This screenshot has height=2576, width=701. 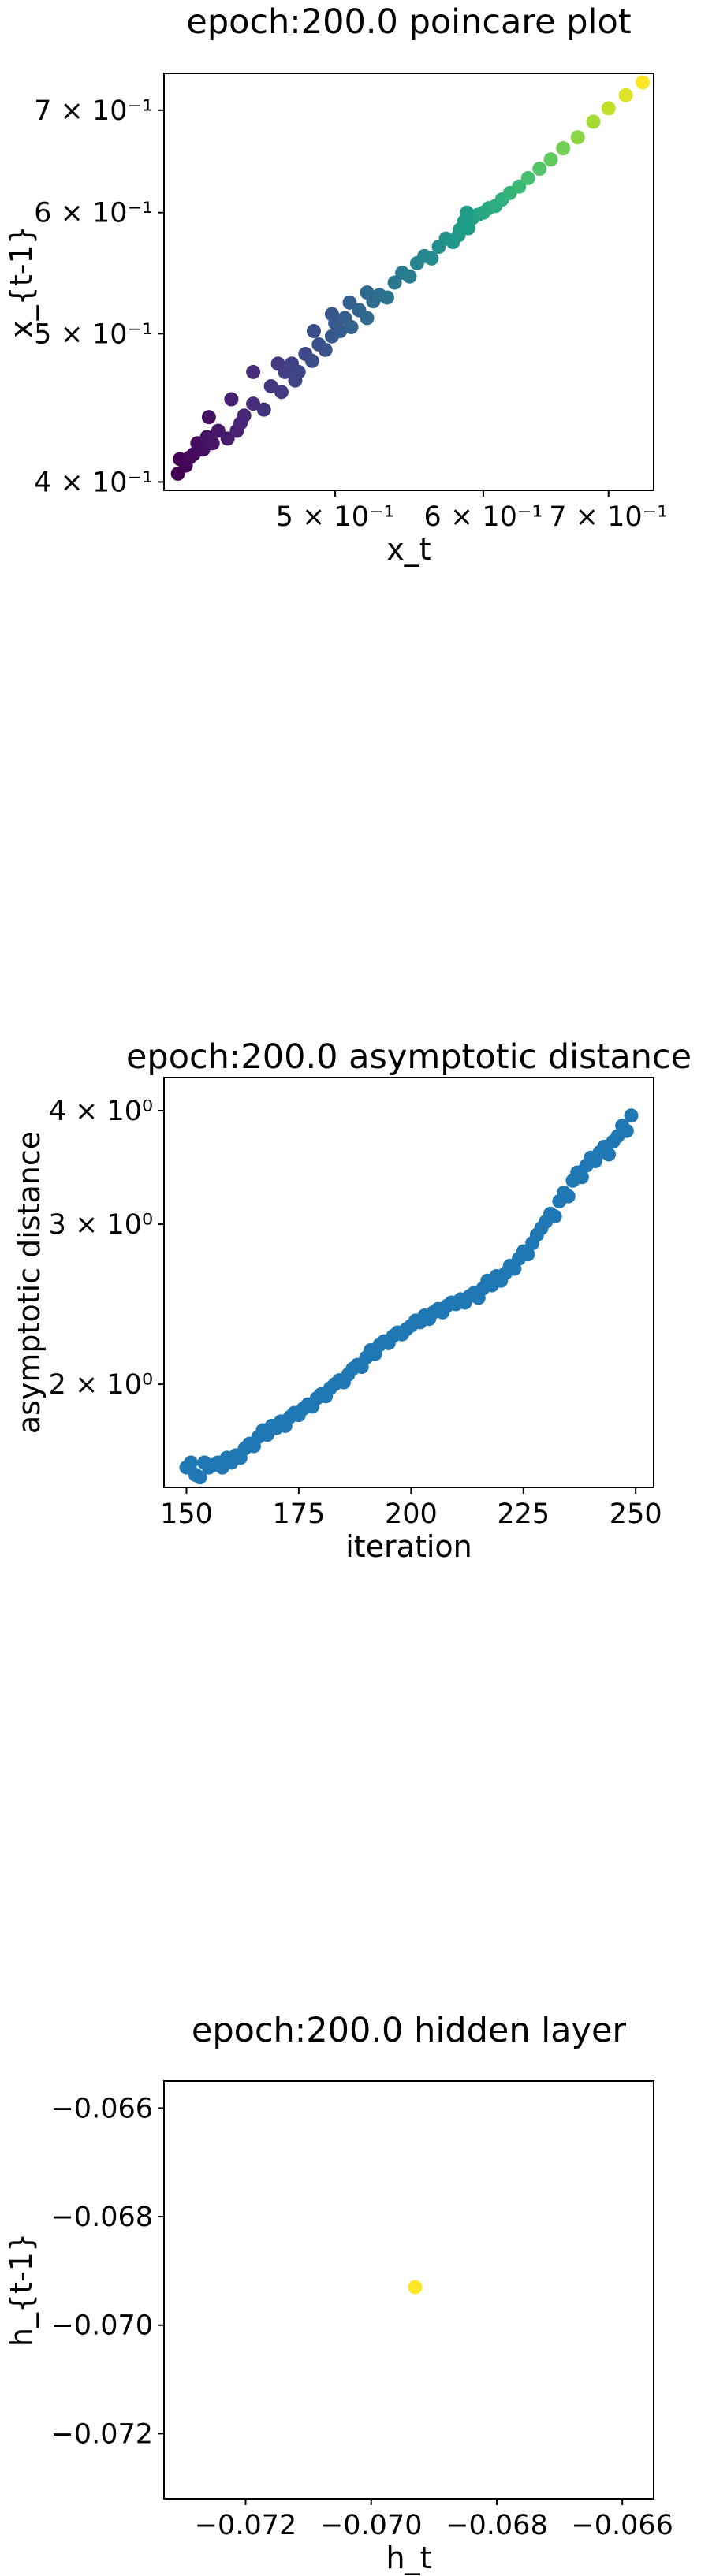 What do you see at coordinates (102, 2108) in the screenshot?
I see `y-tick-label: −0.066` at bounding box center [102, 2108].